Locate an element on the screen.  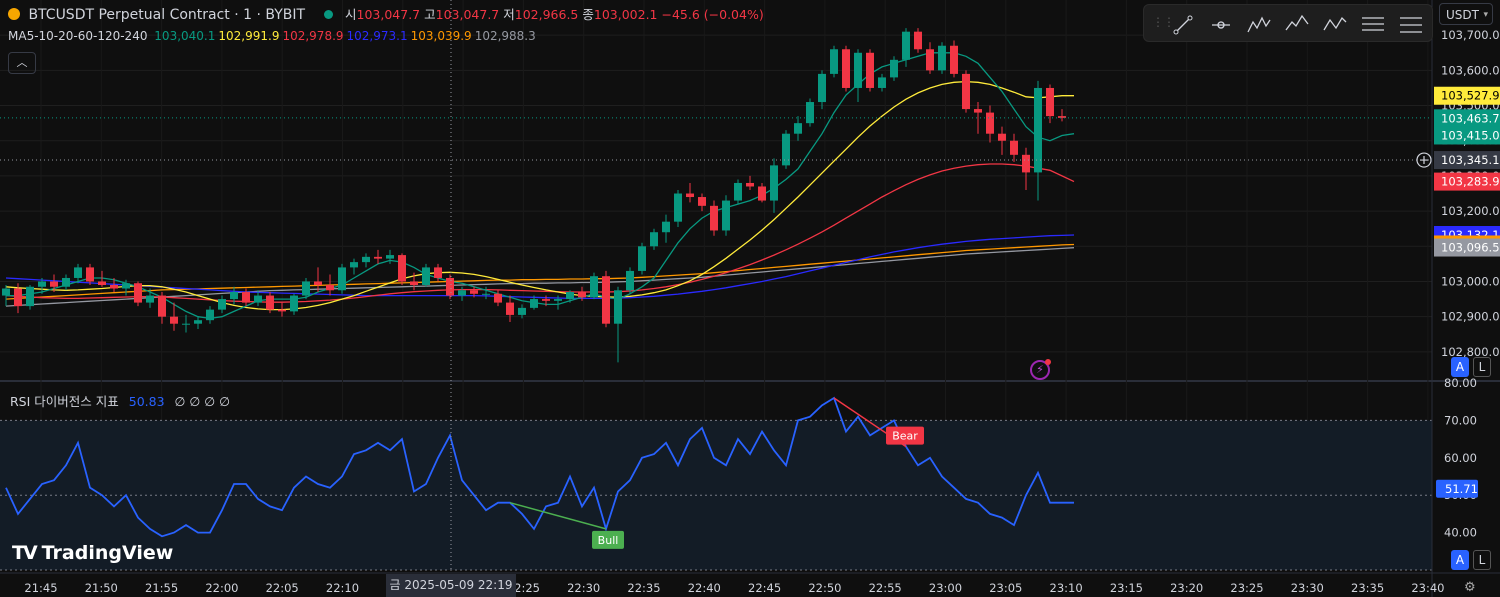
collapse-legend-button: ︿ is located at coordinates (22, 63).